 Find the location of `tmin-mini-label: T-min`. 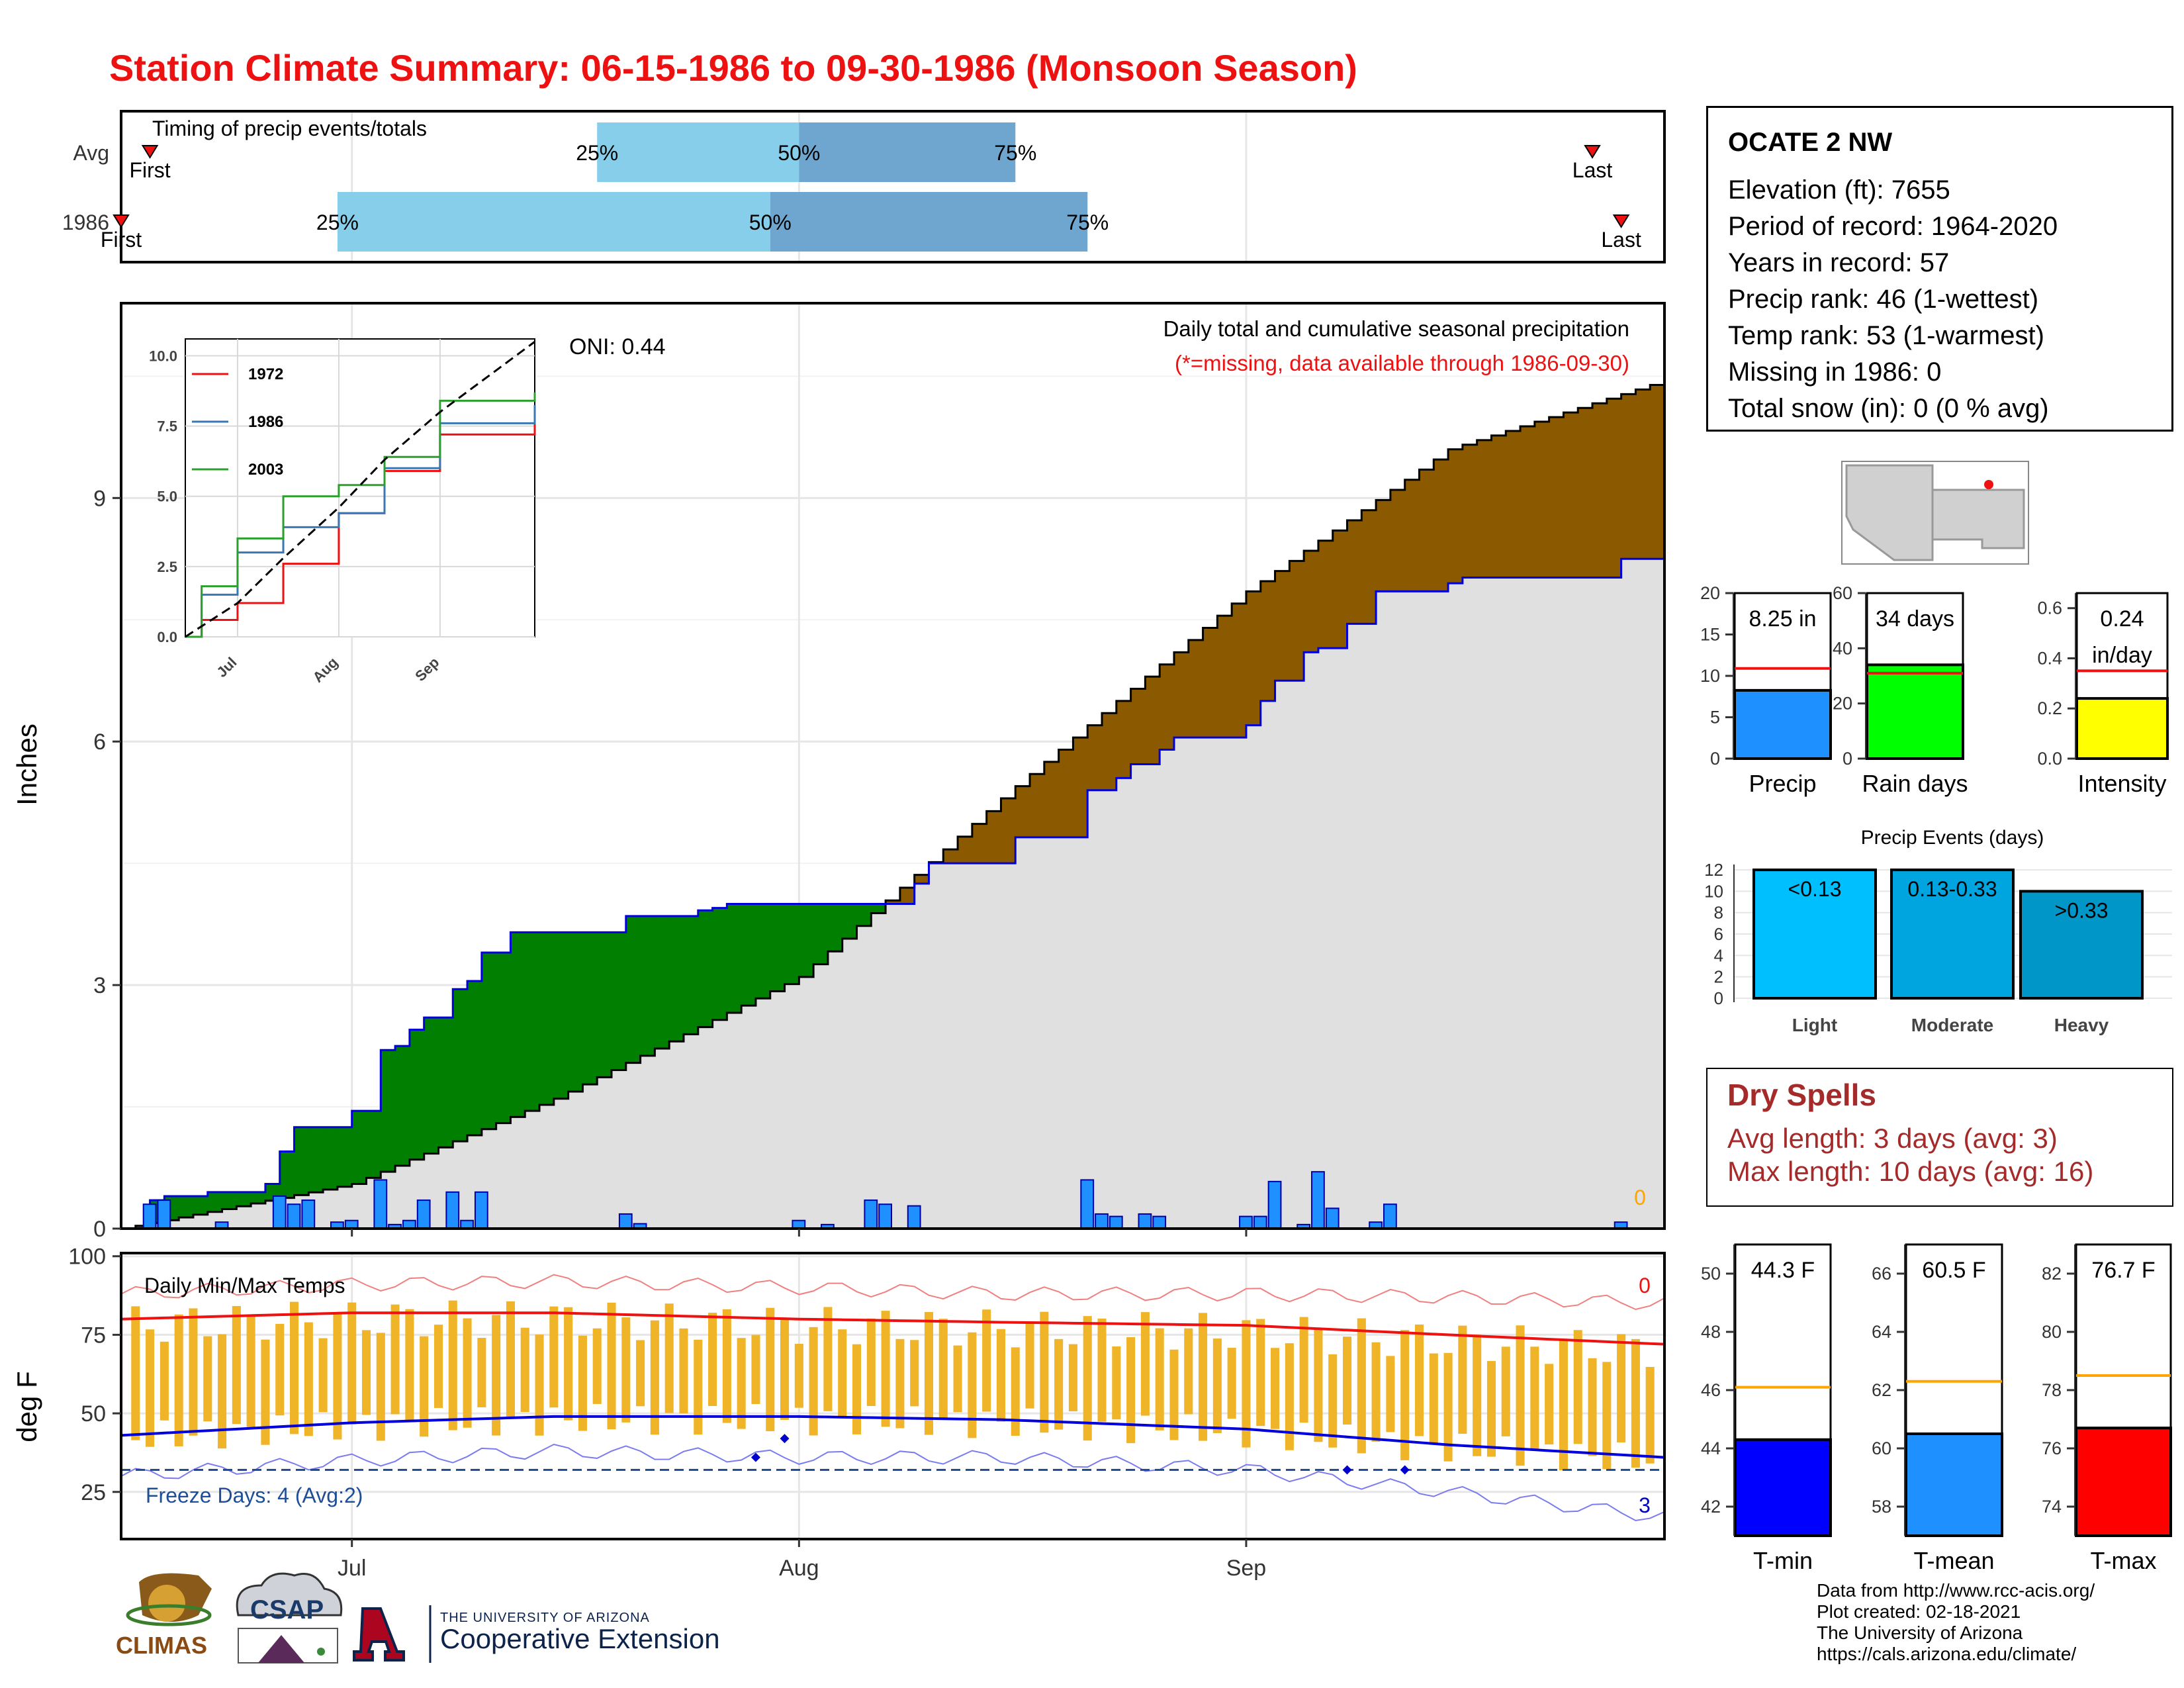

tmin-mini-label: T-min is located at coordinates (1783, 1560).